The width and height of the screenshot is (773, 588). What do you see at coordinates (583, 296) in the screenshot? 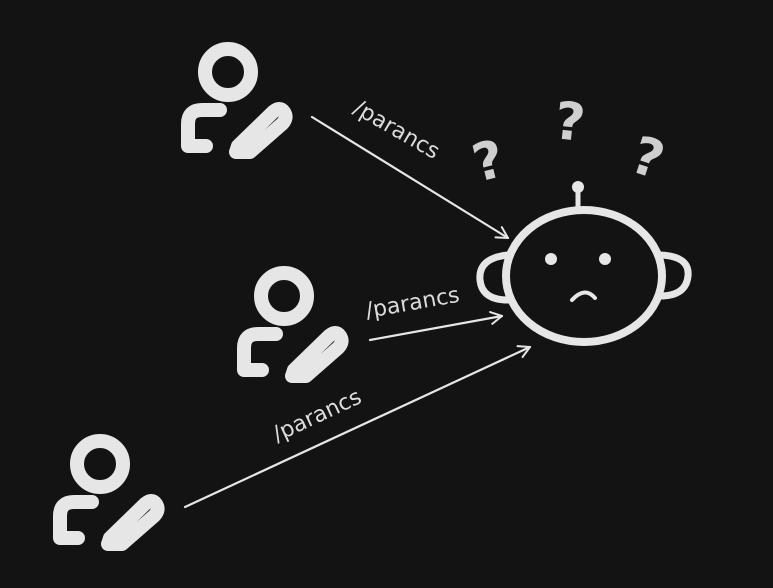
I see `robot-mouth` at bounding box center [583, 296].